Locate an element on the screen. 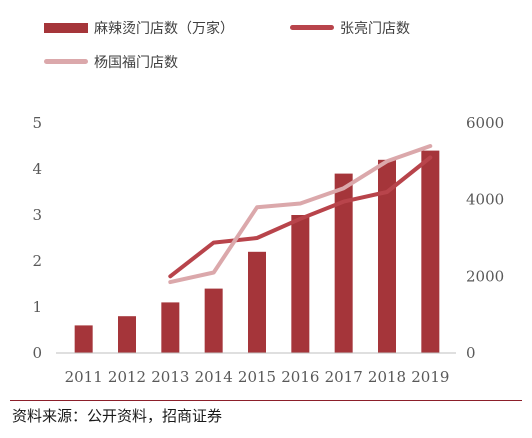 Image resolution: width=532 pixels, height=438 pixels. right-tick-label: 4000 is located at coordinates (485, 200).